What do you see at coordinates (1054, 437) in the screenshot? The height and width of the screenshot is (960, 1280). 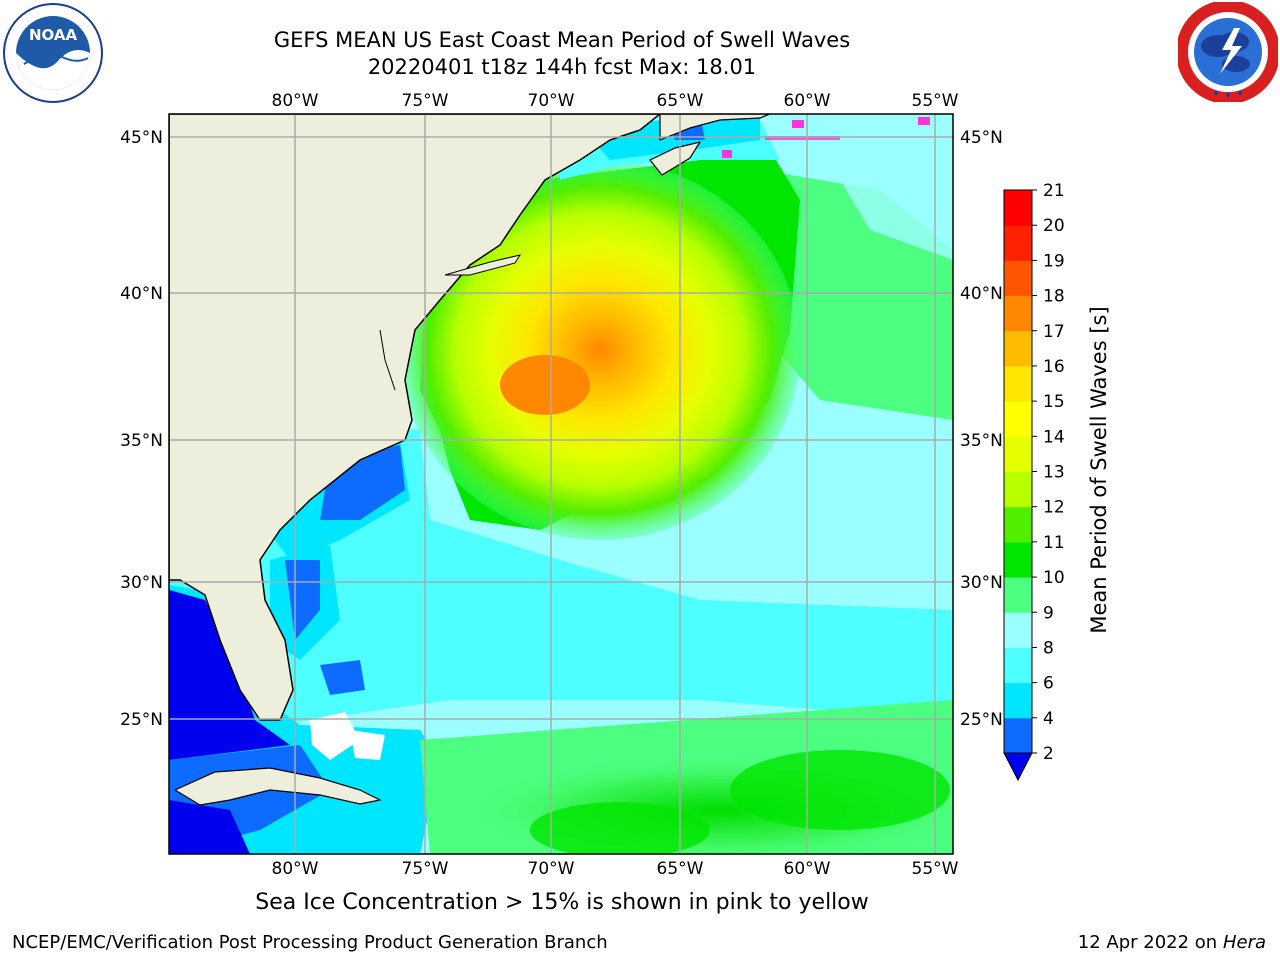 I see `colorbar-level-label: 14` at bounding box center [1054, 437].